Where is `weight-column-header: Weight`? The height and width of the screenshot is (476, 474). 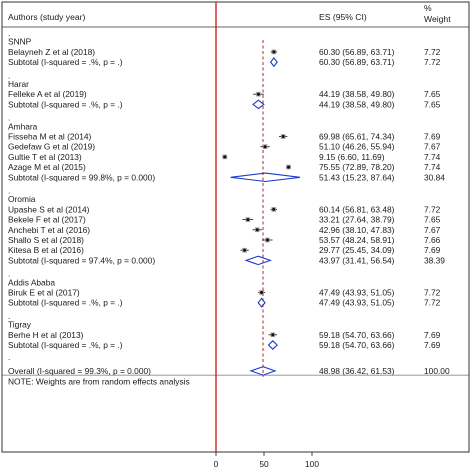
weight-column-header: Weight is located at coordinates (437, 19).